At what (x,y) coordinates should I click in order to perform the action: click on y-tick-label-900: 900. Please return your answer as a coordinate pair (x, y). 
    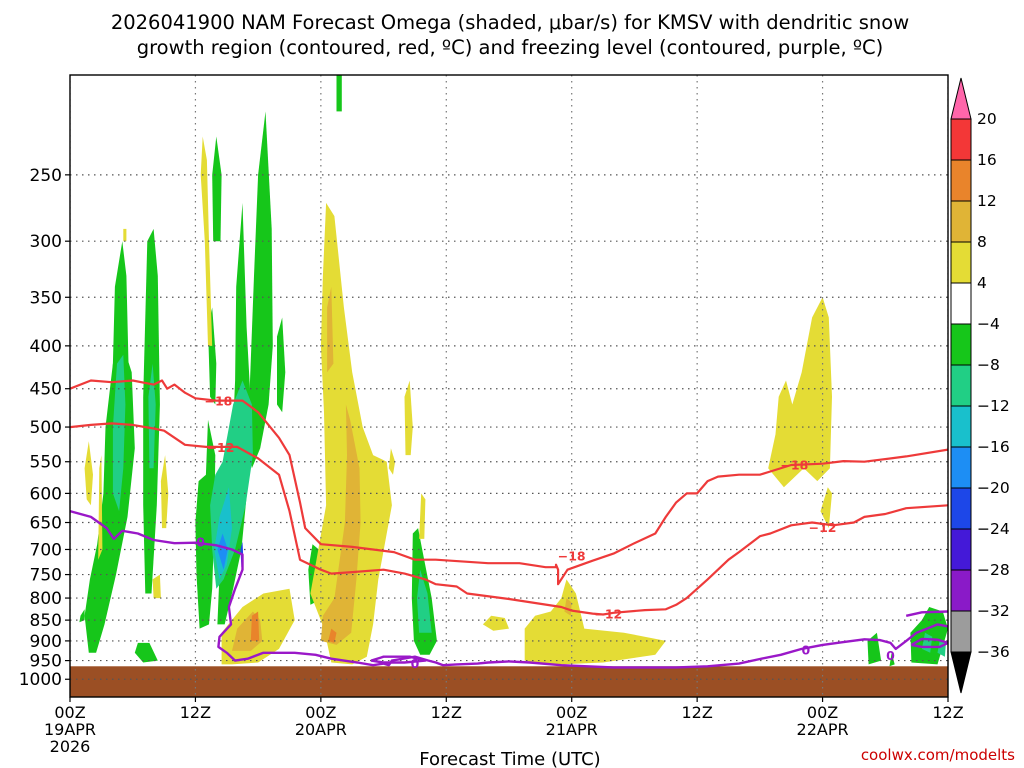
    Looking at the image, I should click on (46, 642).